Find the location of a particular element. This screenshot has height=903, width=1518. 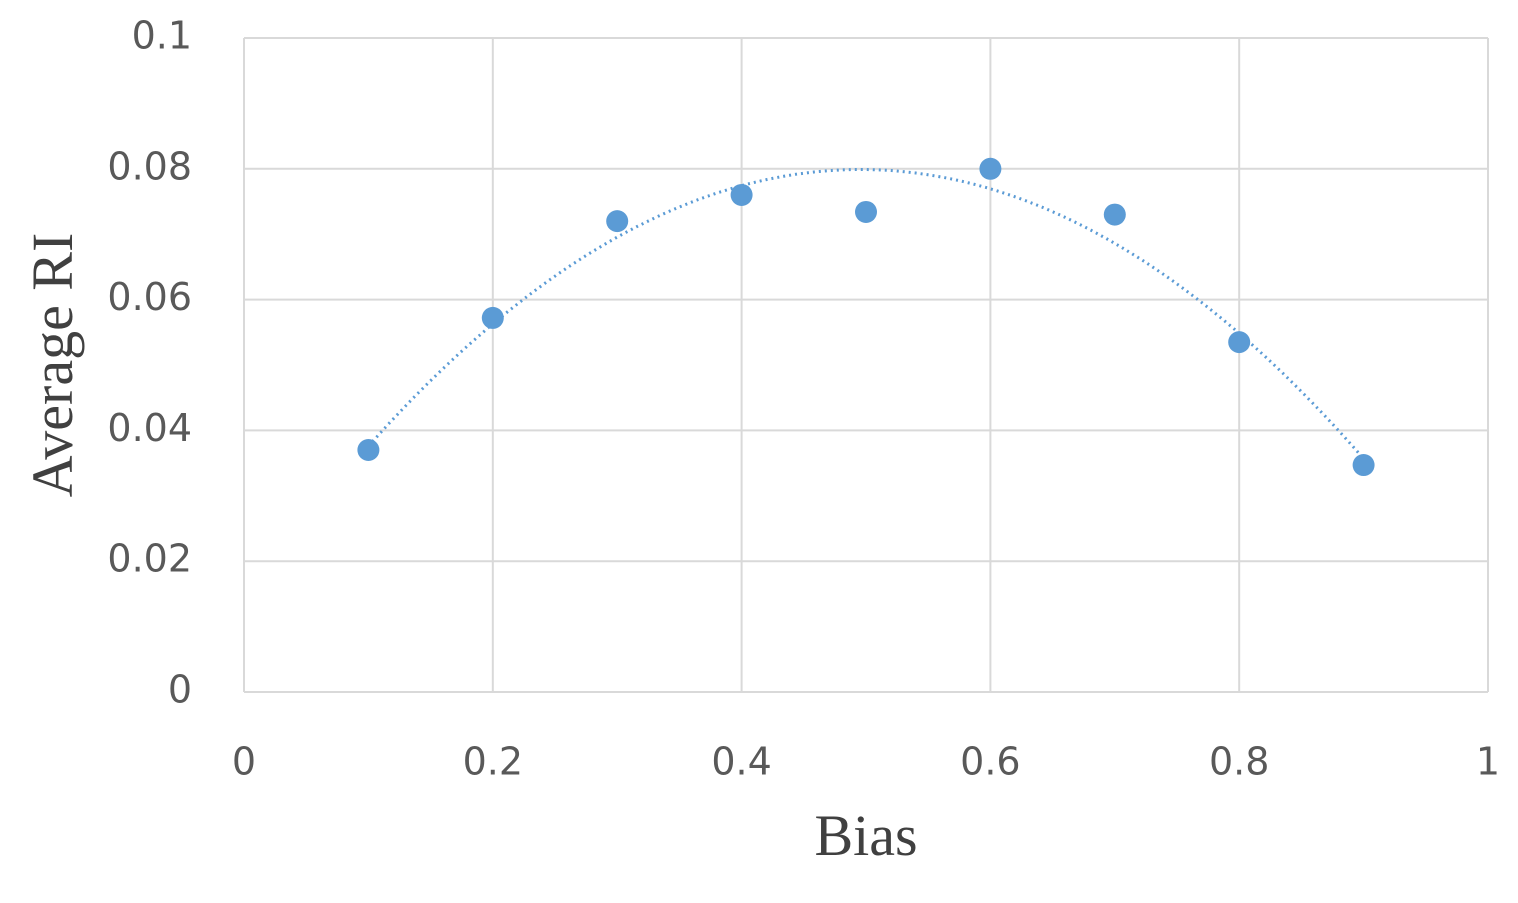

y-tick-label: 0.1 is located at coordinates (162, 36).